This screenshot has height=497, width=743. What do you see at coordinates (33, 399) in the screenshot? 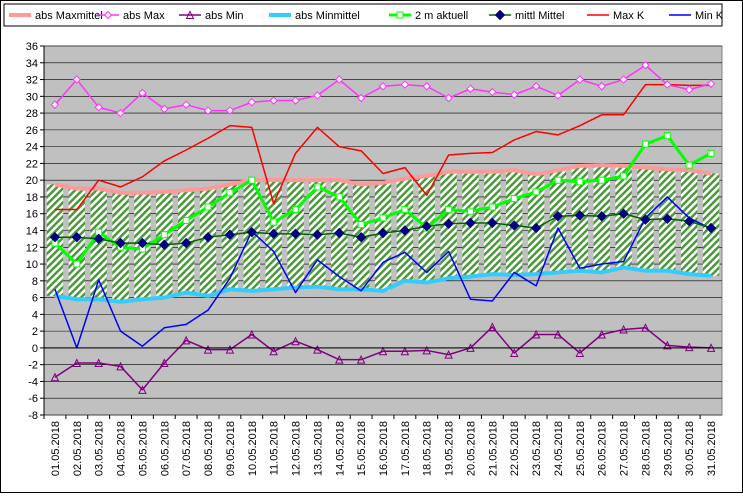
I see `y-tick-label: -6` at bounding box center [33, 399].